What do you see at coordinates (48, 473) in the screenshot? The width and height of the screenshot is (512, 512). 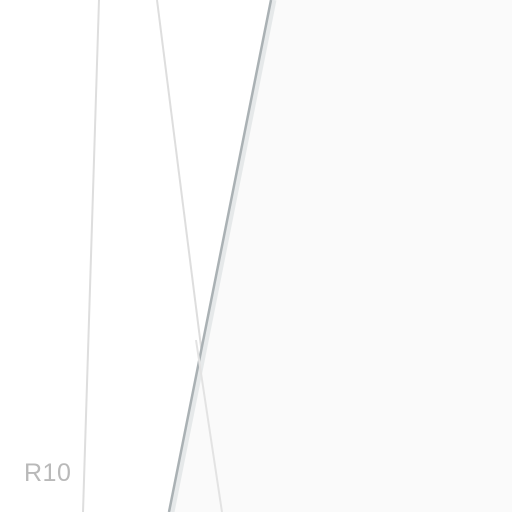 I see `region-label: R10` at bounding box center [48, 473].